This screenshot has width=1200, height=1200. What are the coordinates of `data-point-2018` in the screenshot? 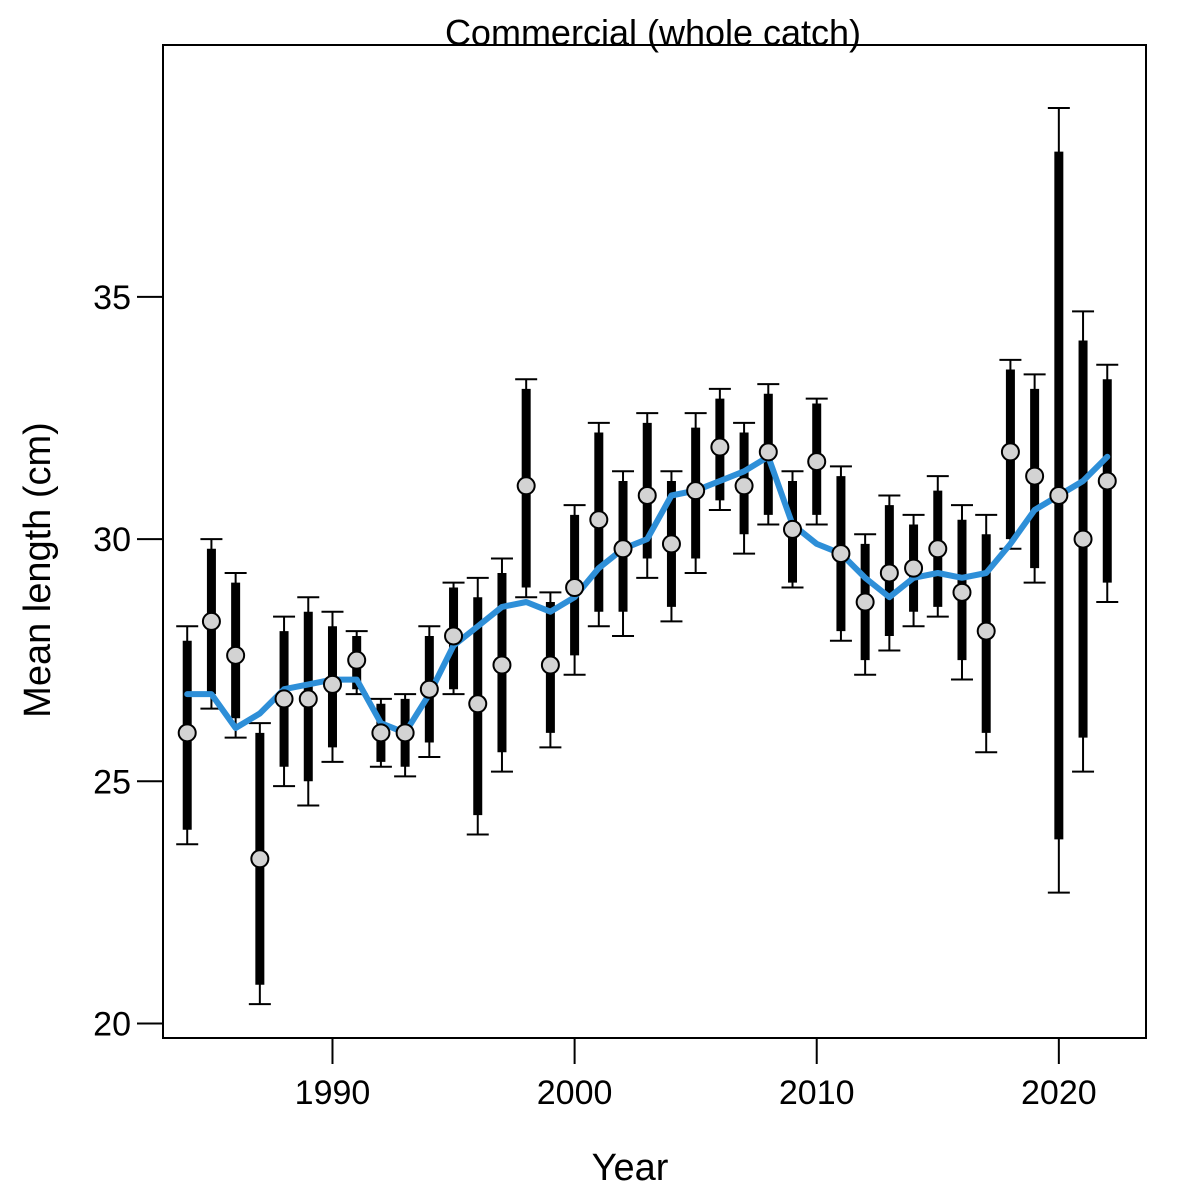 It's located at (1010, 452).